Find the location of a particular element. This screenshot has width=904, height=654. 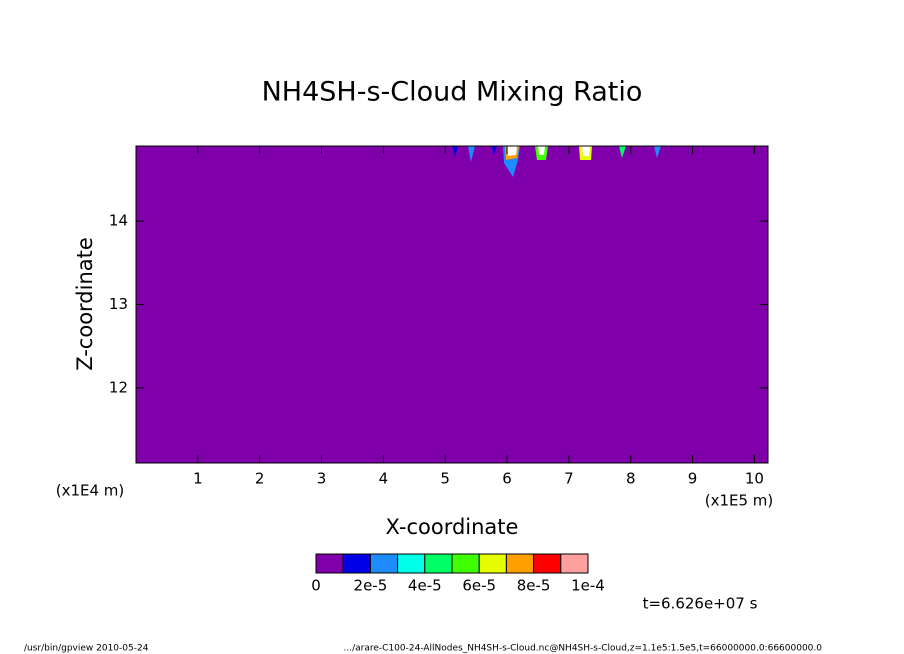

y-axis-label: Z-coordinate is located at coordinates (85, 304).